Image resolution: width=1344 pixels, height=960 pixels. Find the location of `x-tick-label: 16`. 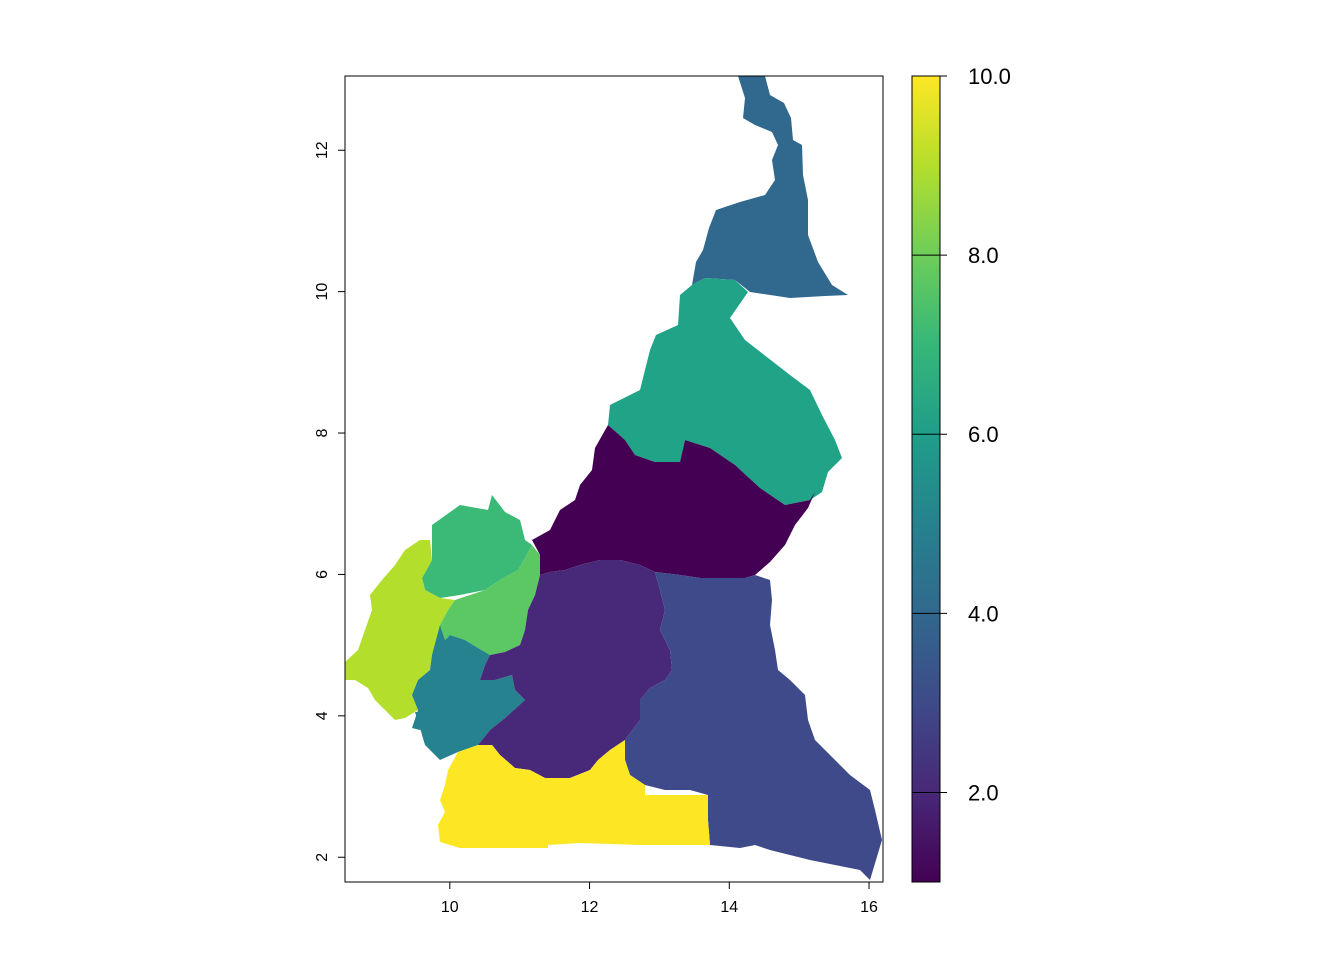

x-tick-label: 16 is located at coordinates (869, 907).